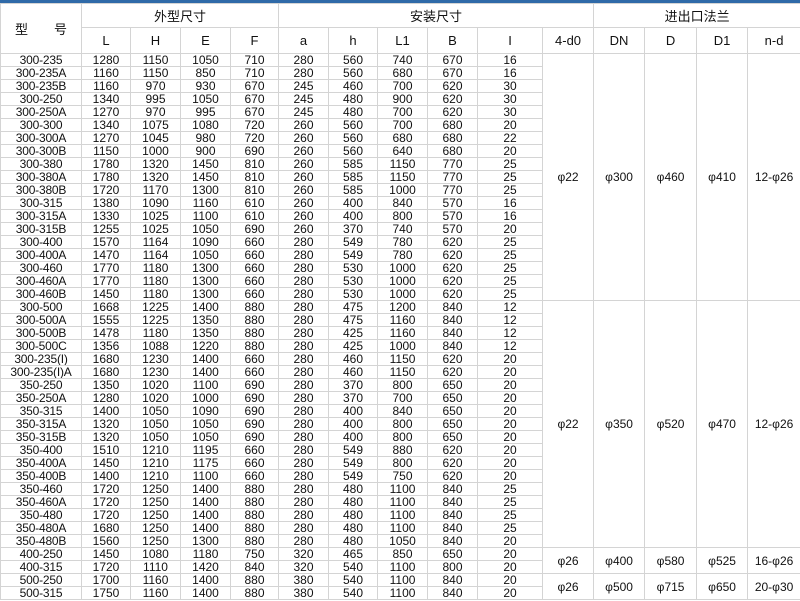  I want to click on value-cell: 740, so click(403, 60).